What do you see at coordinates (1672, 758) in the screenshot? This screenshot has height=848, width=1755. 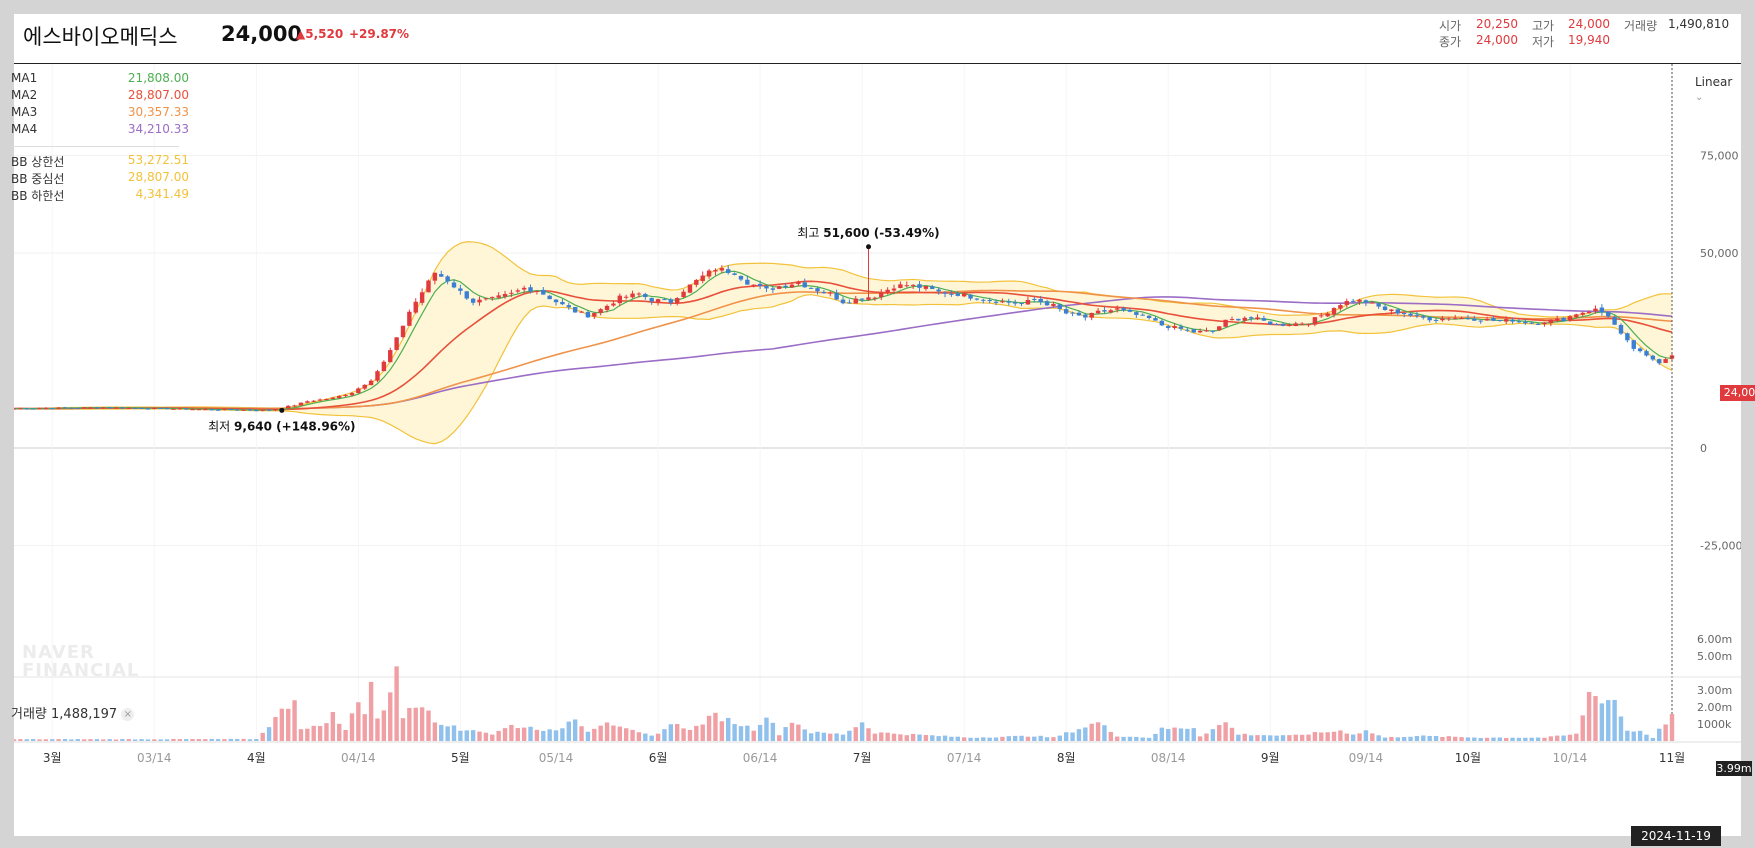 I see `x-tick-label: 11월` at bounding box center [1672, 758].